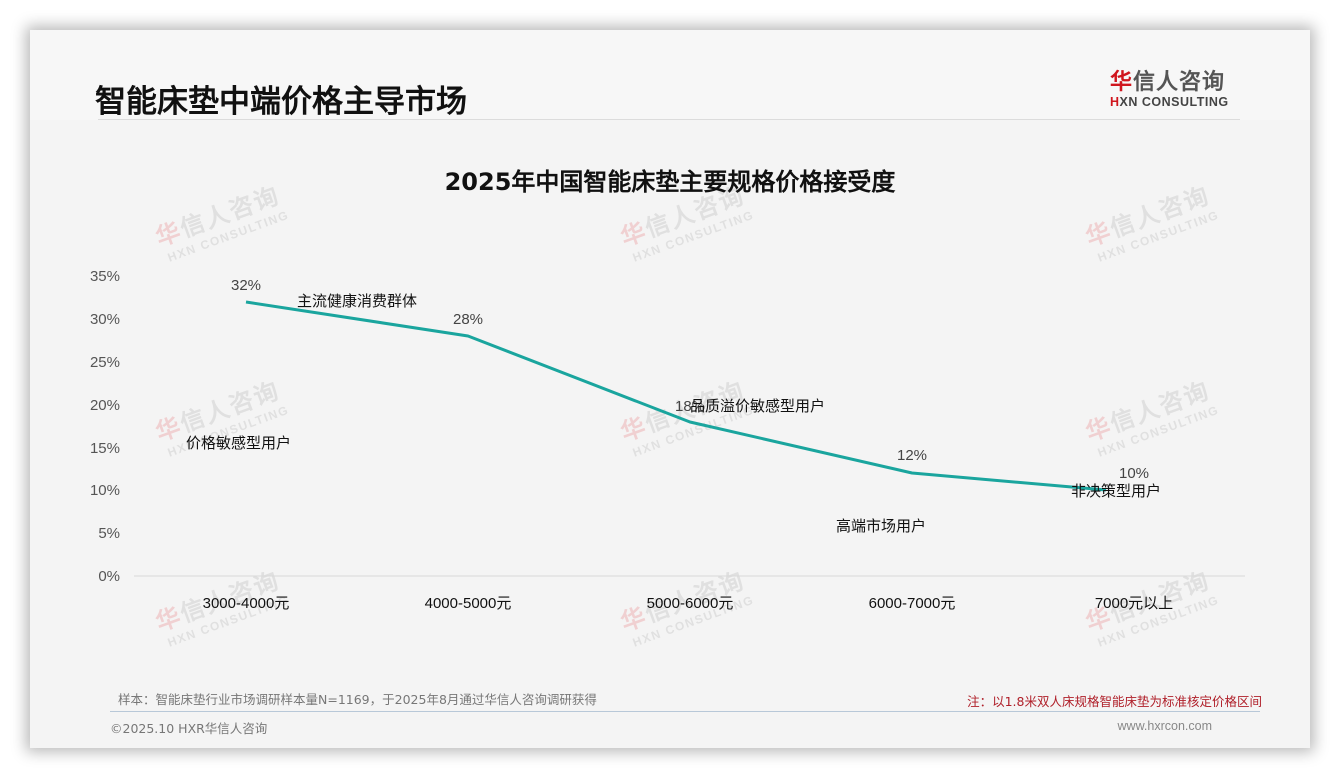 This screenshot has height=780, width=1340. Describe the element at coordinates (281, 102) in the screenshot. I see `page-title: 智能床垫中端价格主导市场` at that location.